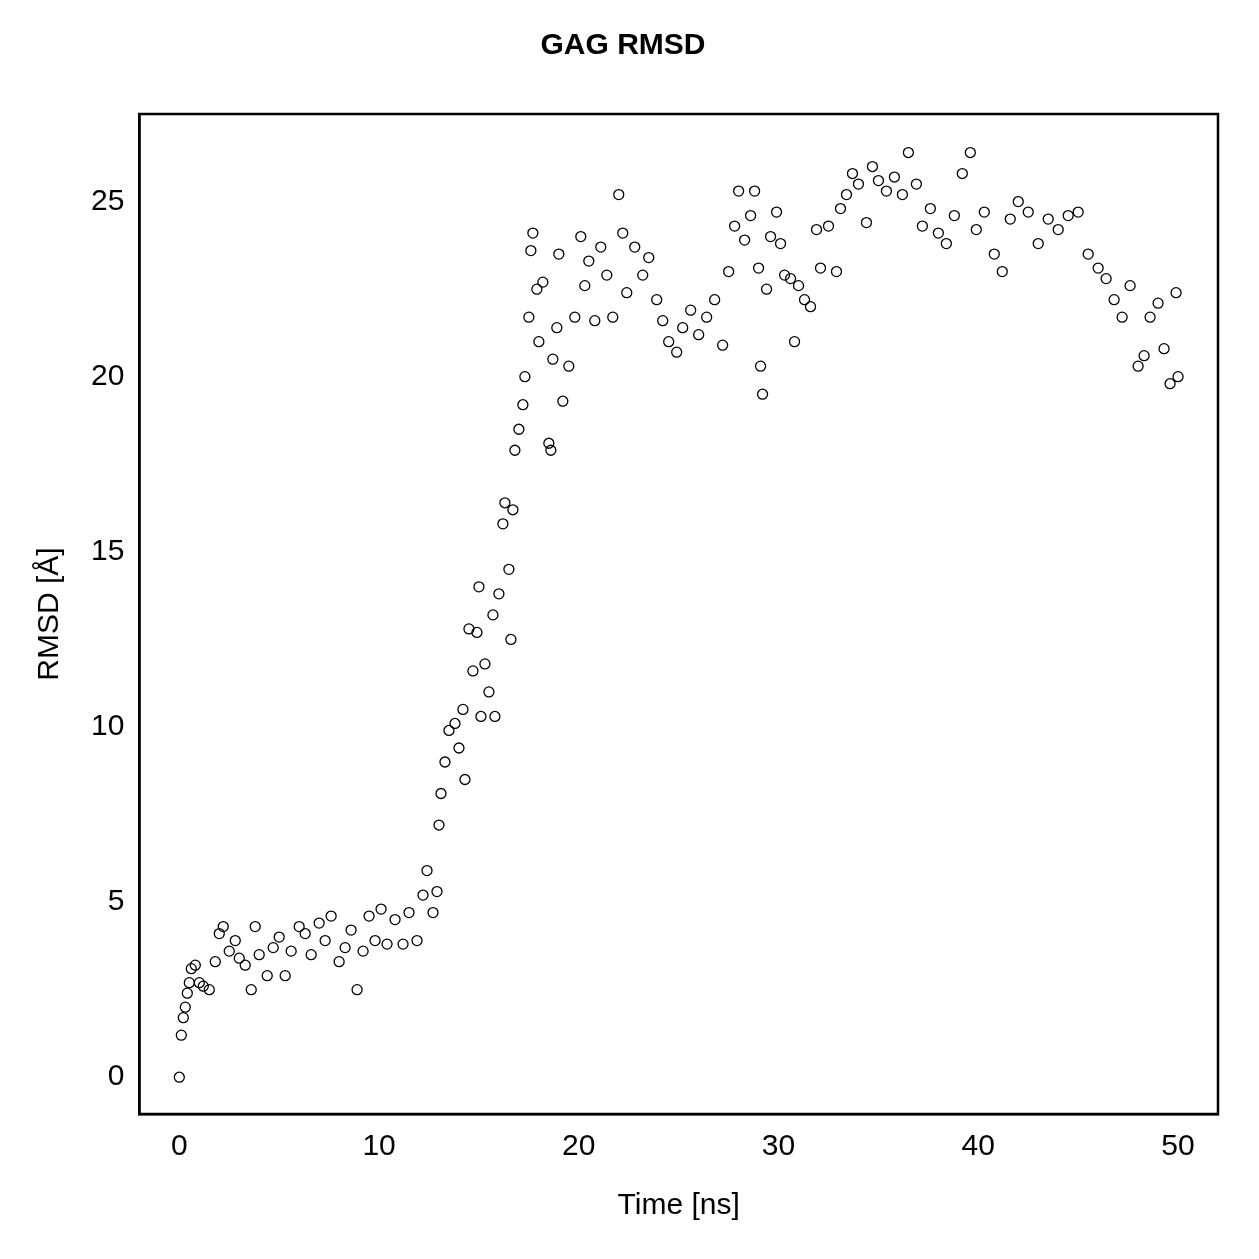 This screenshot has height=1259, width=1259. What do you see at coordinates (623, 44) in the screenshot?
I see `chart-title: GAG RMSD` at bounding box center [623, 44].